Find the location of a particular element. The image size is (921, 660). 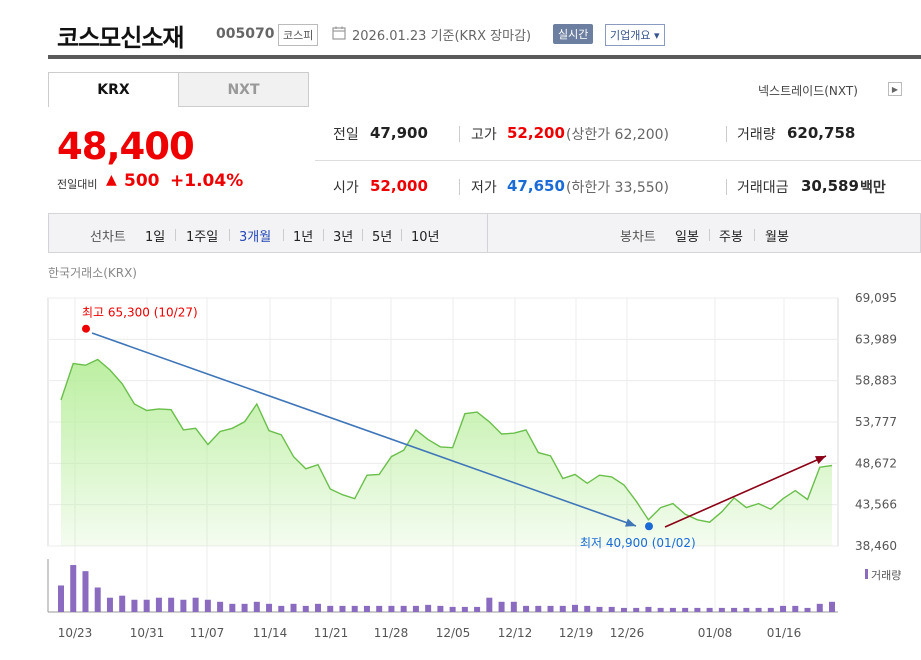

low-label: 저가 is located at coordinates (484, 188).